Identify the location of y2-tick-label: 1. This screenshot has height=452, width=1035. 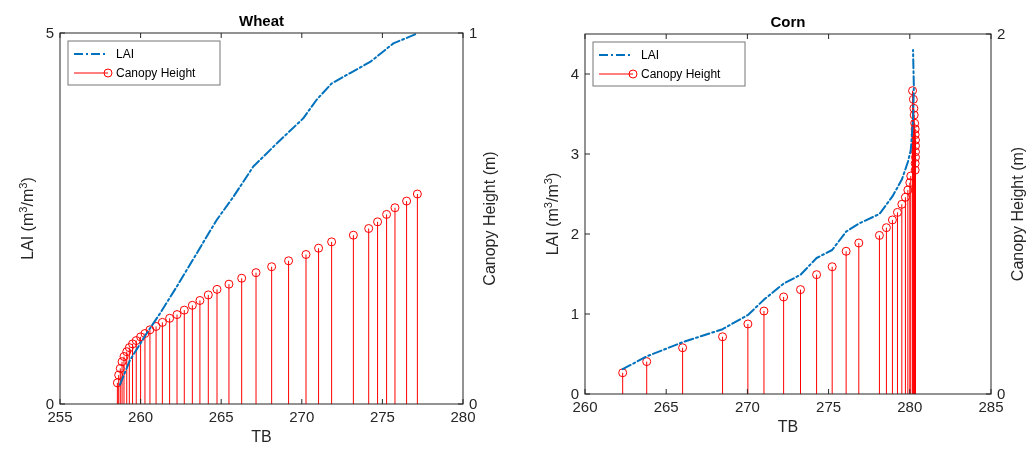
(473, 32).